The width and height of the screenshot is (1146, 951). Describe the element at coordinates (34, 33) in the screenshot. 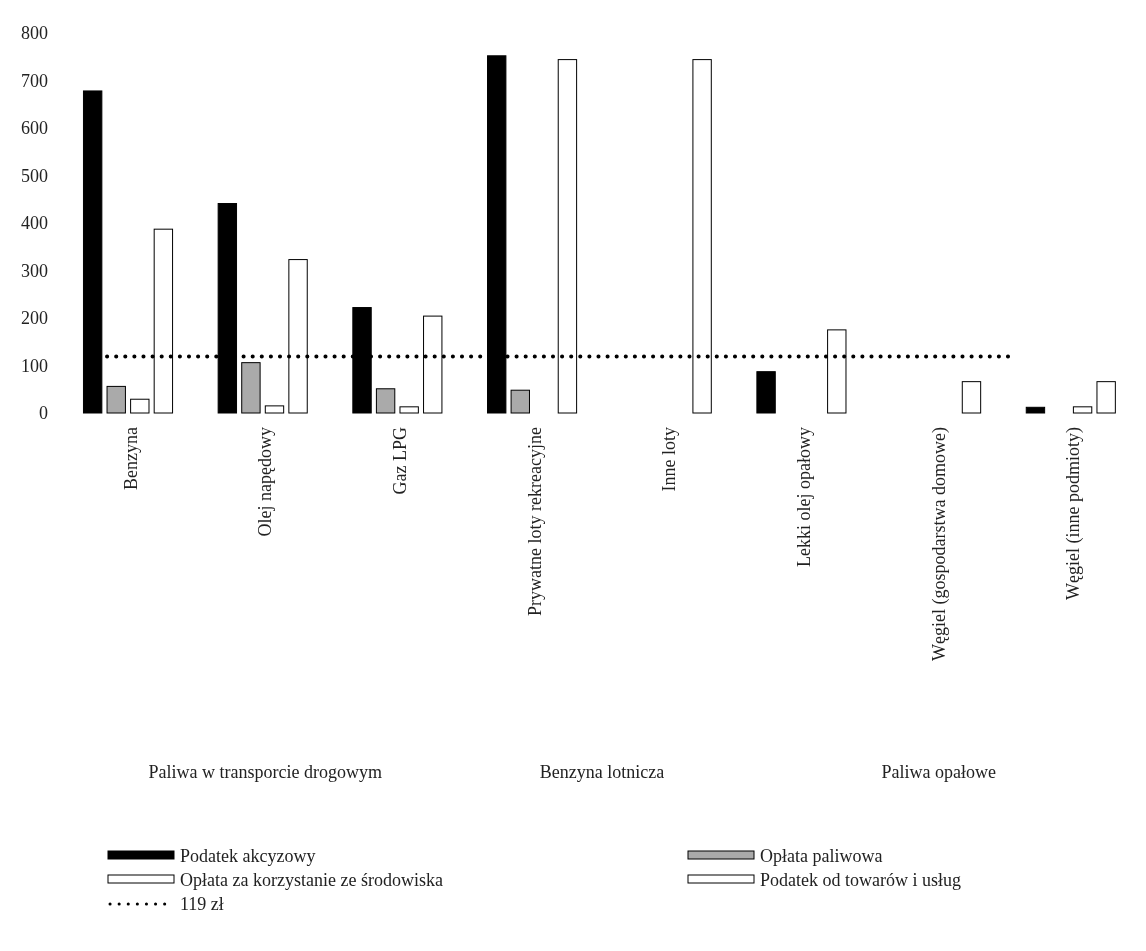

I see `y-tick-label: 800` at that location.